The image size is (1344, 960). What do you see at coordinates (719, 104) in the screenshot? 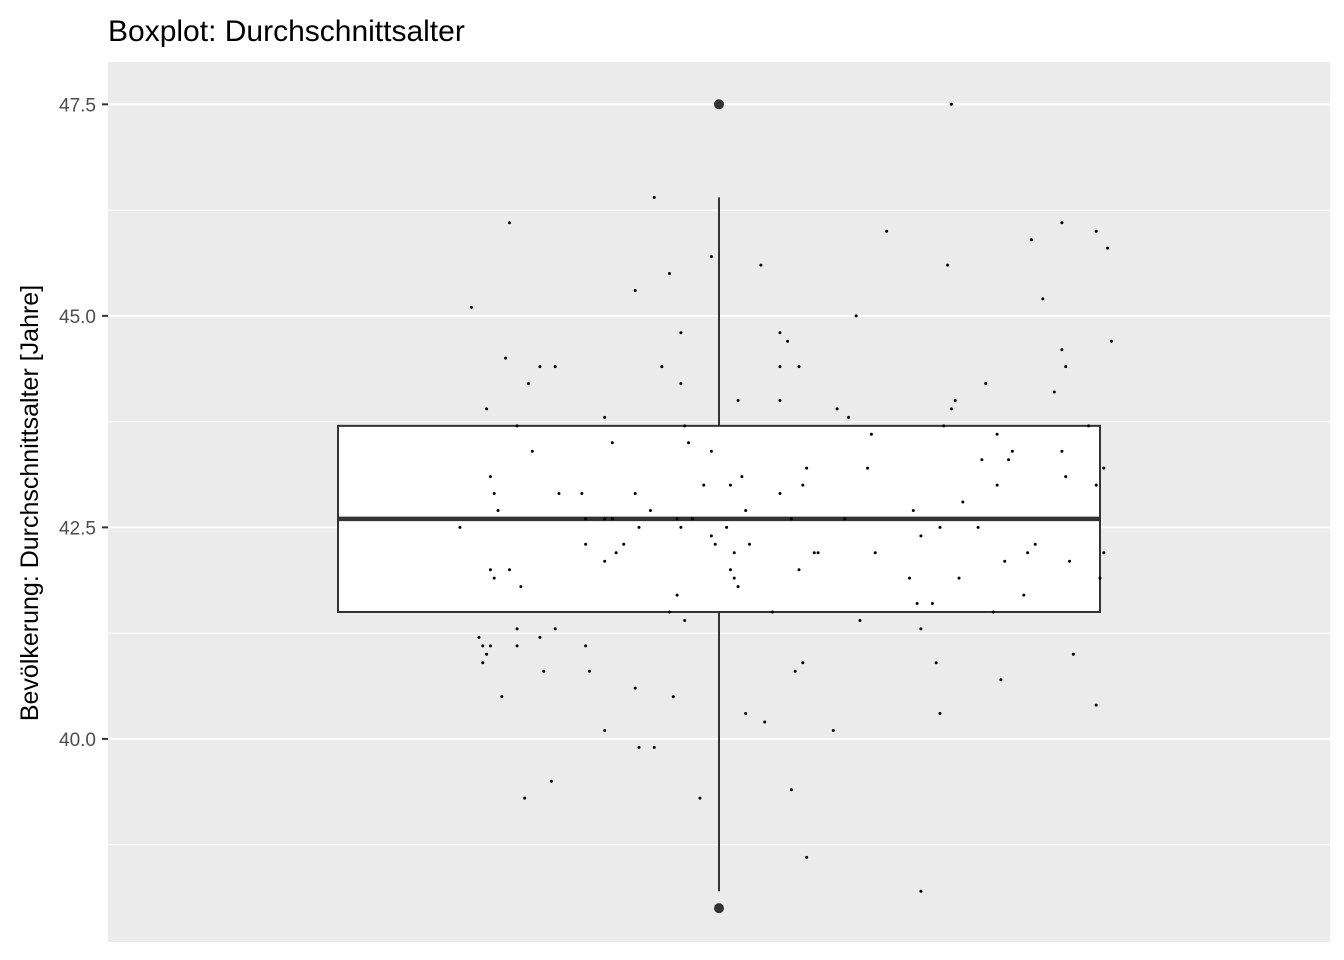
I see `outlier-point` at bounding box center [719, 104].